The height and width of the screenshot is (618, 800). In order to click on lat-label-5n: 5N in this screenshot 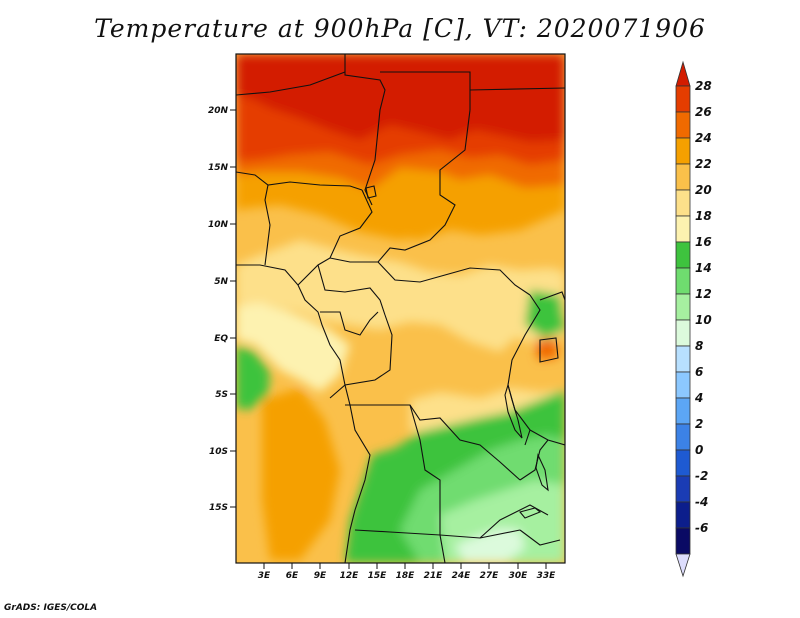, I will do `click(221, 282)`.